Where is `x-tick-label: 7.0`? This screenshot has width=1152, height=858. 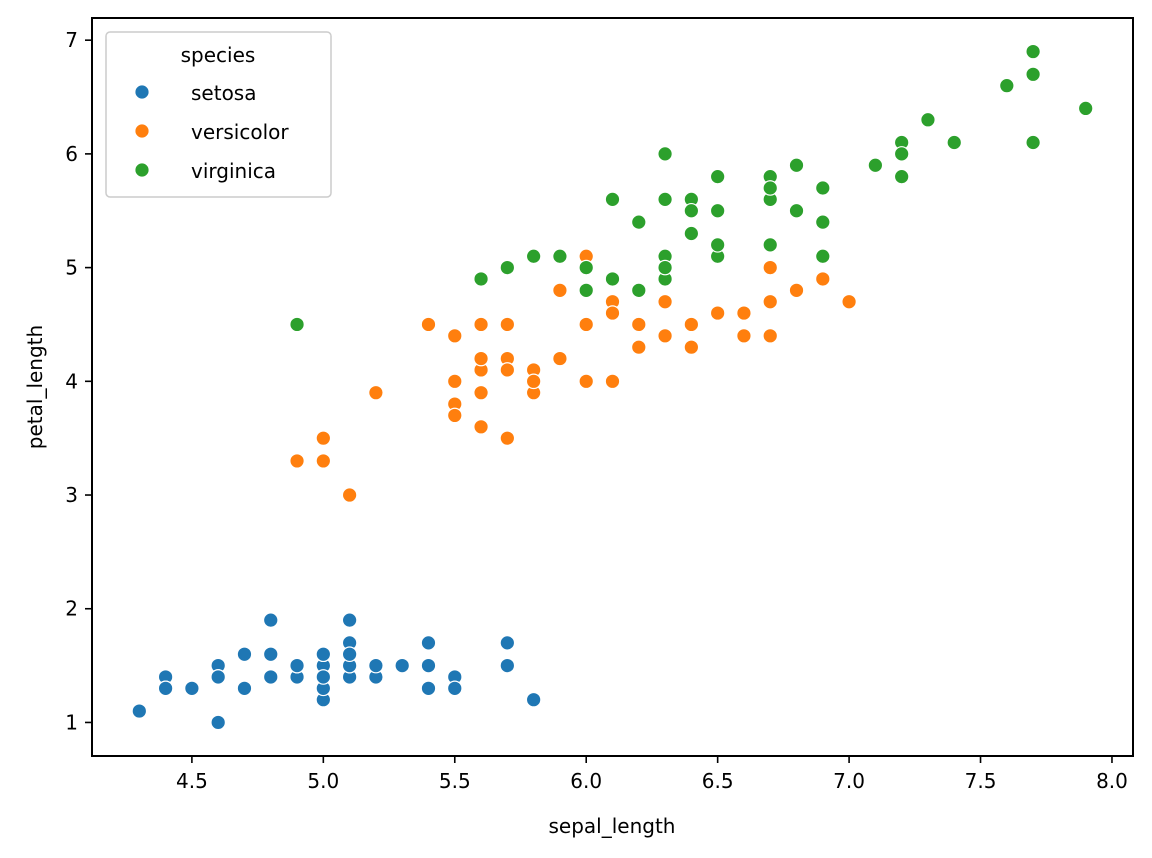
x-tick-label: 7.0 is located at coordinates (849, 781).